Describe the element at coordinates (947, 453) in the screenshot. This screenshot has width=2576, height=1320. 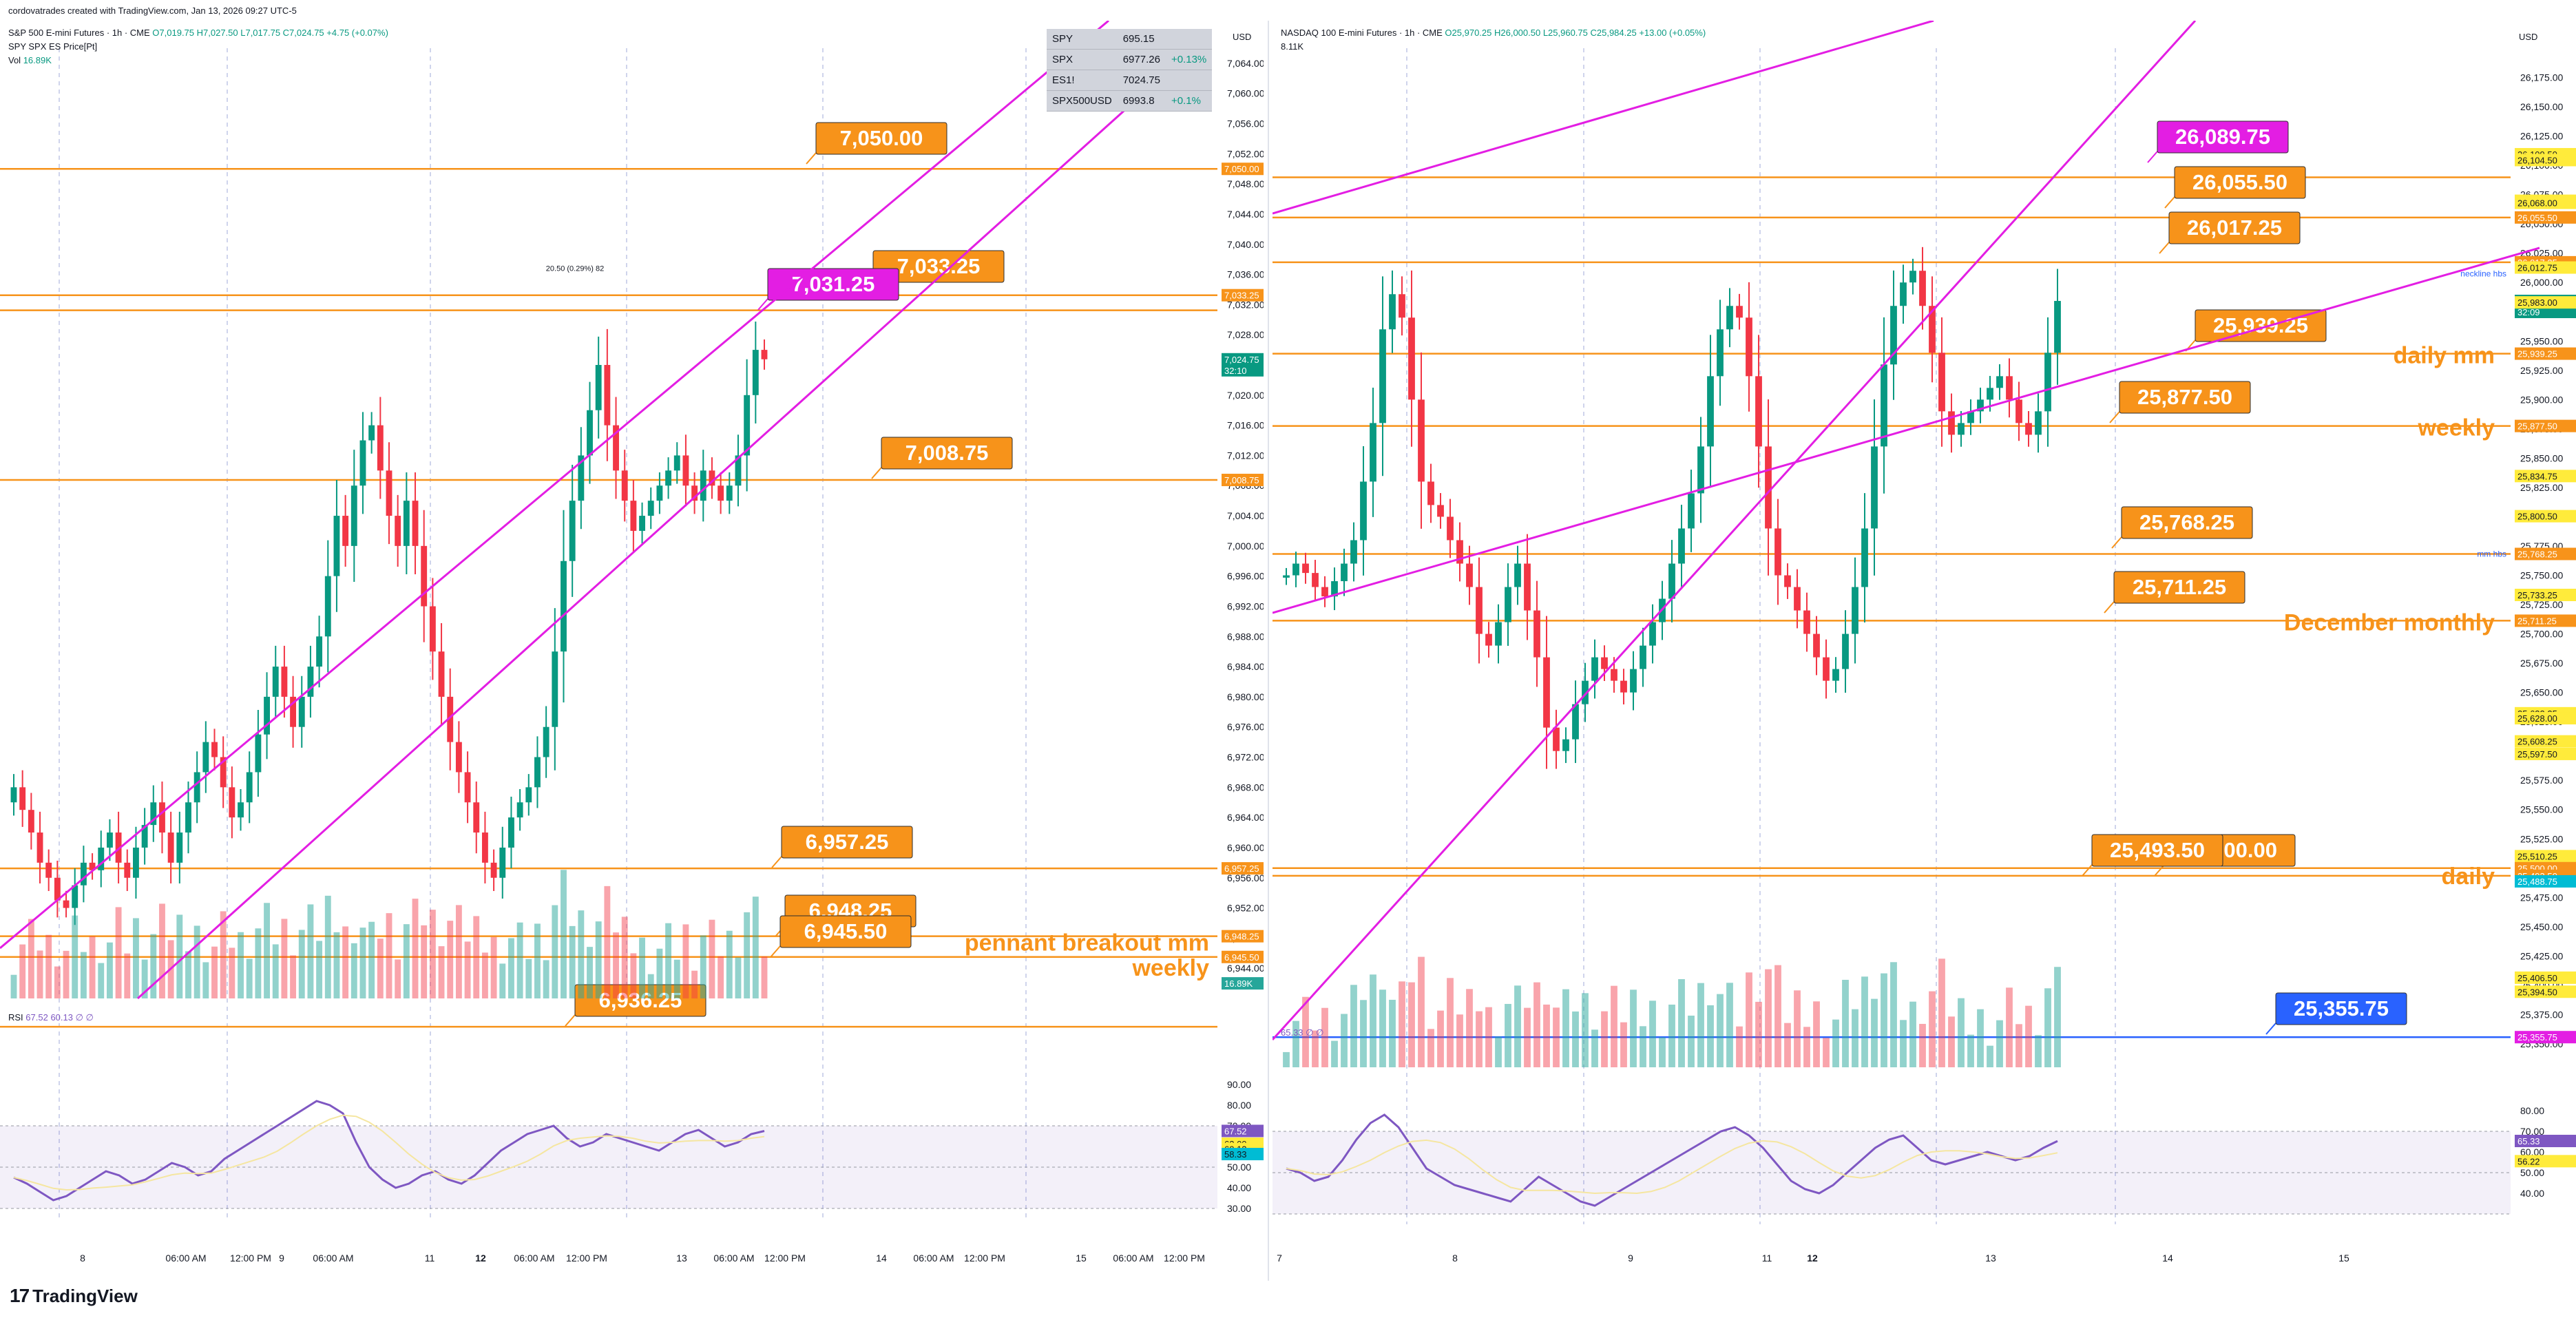
I see `left-level-box` at that location.